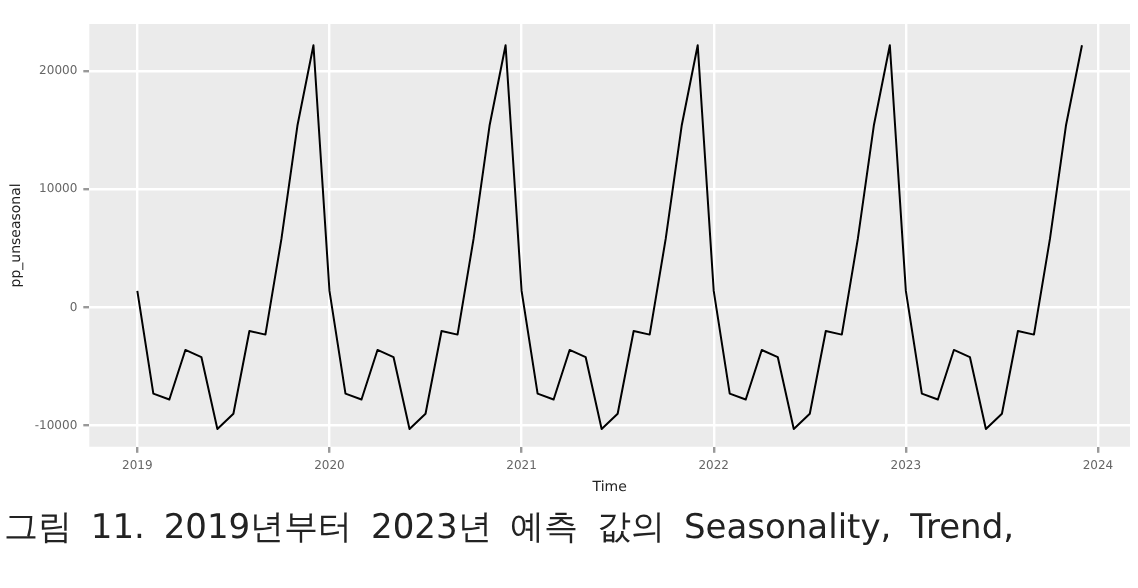 This screenshot has height=588, width=1138. Describe the element at coordinates (510, 528) in the screenshot. I see `caption: 그림 11. 2019년부터 2023년 예측 값의 Seasonality, Trend,` at that location.